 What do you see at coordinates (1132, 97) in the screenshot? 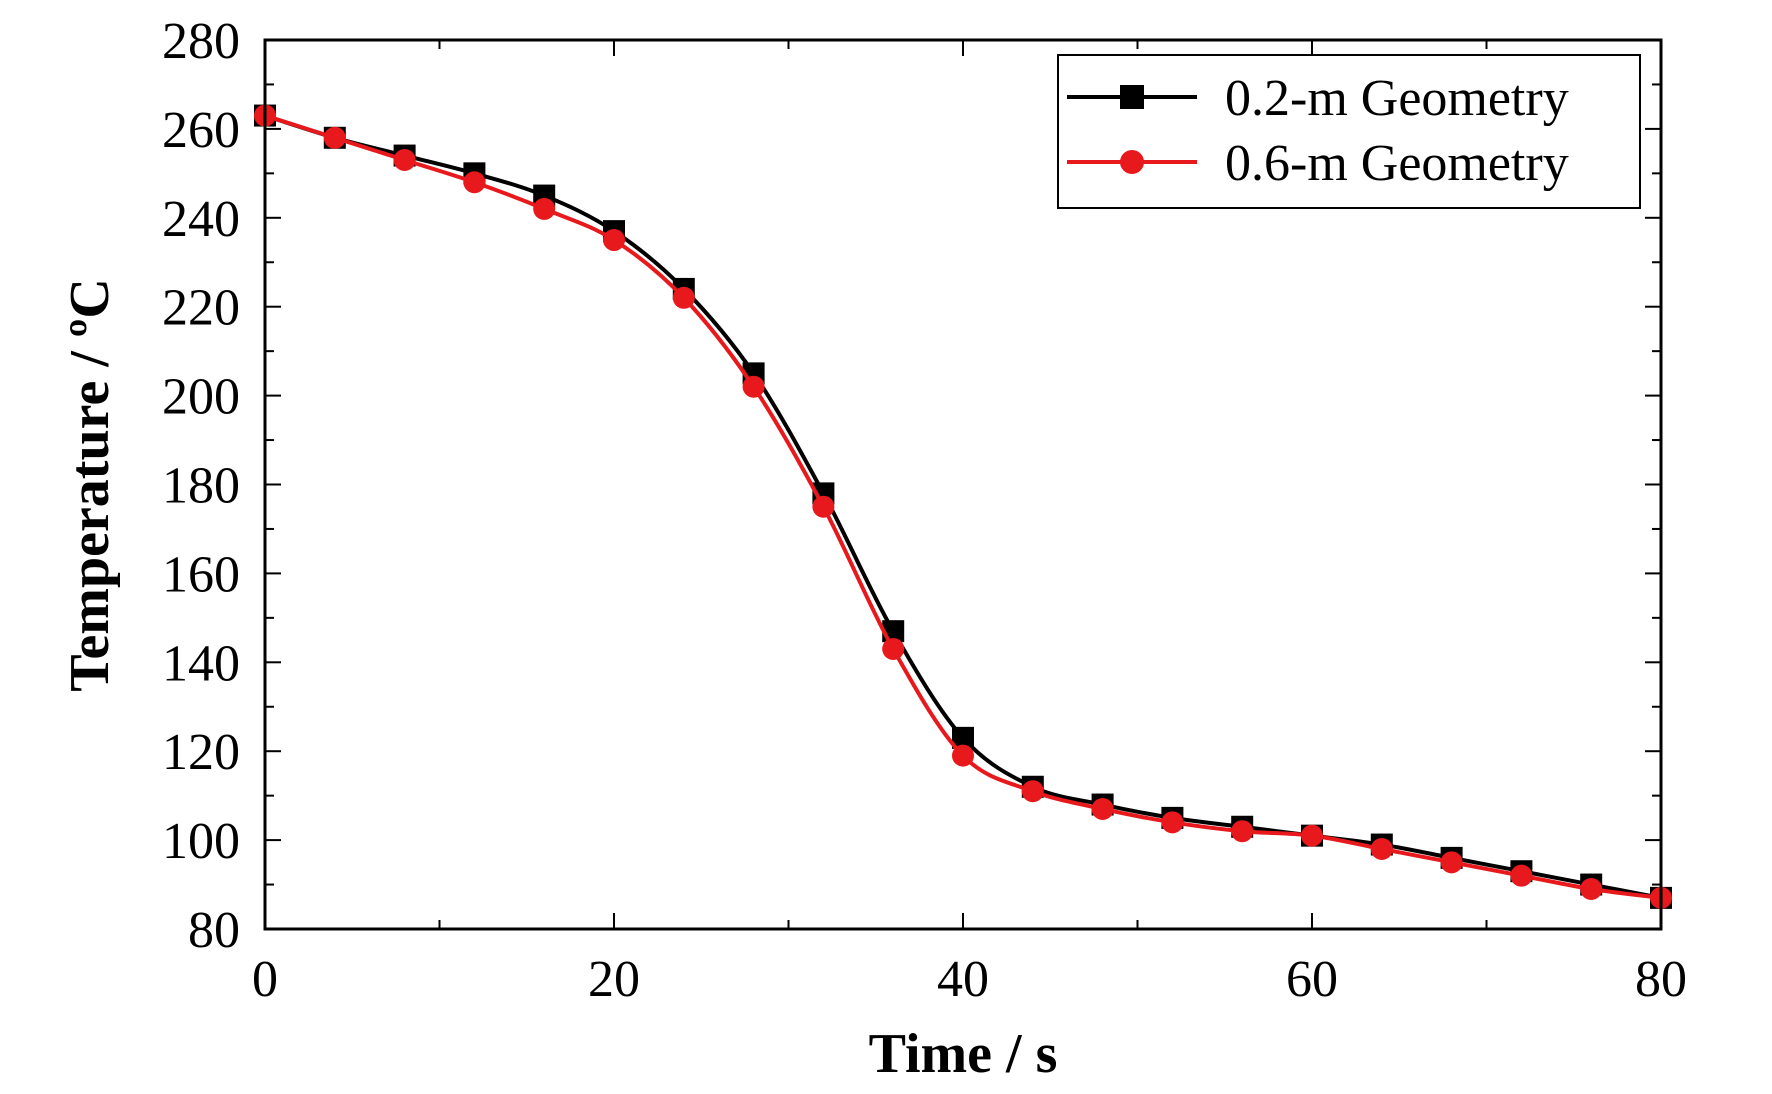
I see `legend-marker-square` at bounding box center [1132, 97].